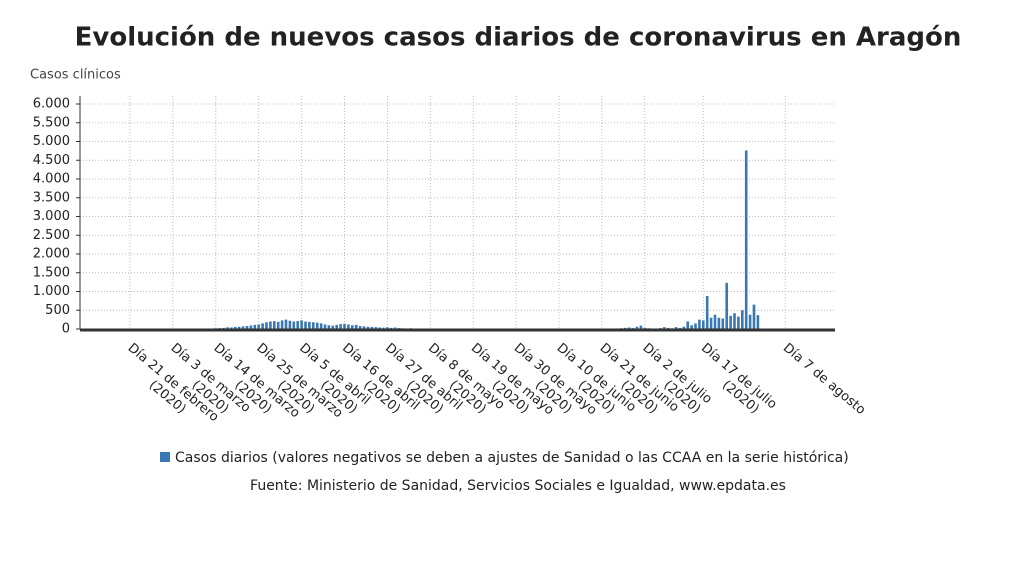 This screenshot has width=1024, height=580. I want to click on y-tick-label: 2.000, so click(51, 254).